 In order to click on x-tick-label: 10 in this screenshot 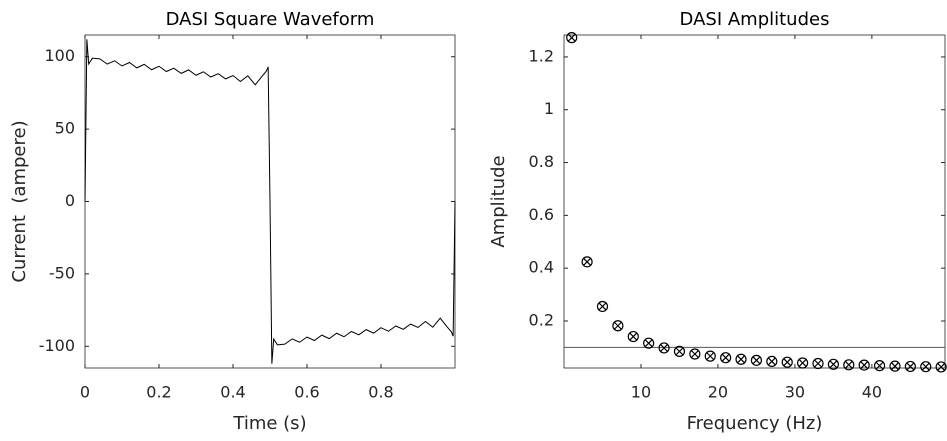, I will do `click(641, 392)`.